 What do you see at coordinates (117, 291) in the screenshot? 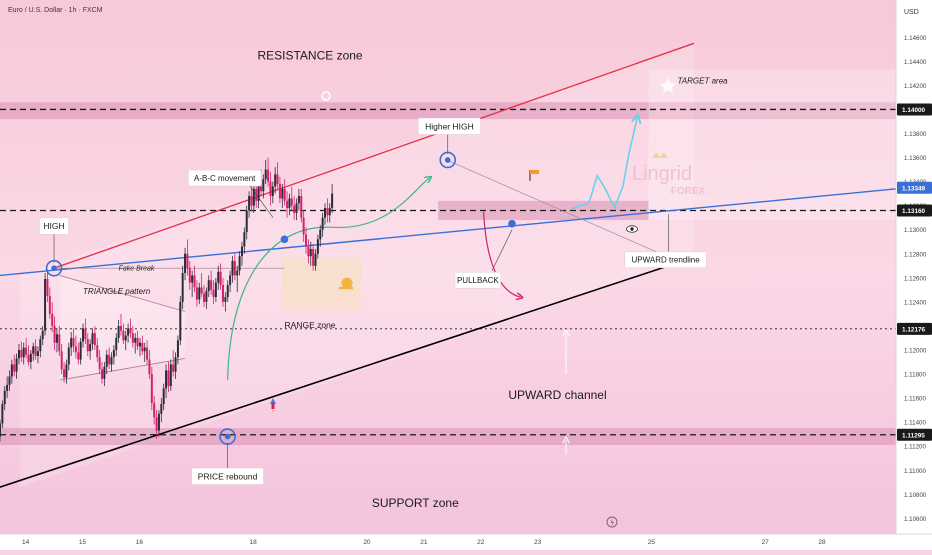
I see `annotation-text: TRIANGLE pattern` at bounding box center [117, 291].